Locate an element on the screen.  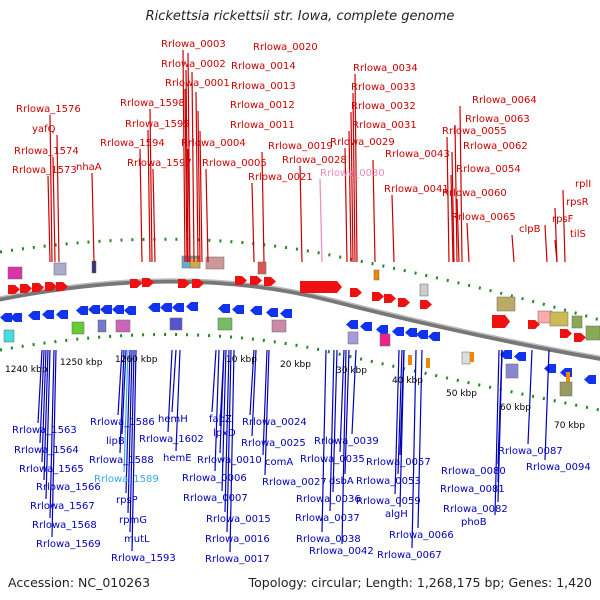
bottom-gene-label: phoB is located at coordinates (474, 522).